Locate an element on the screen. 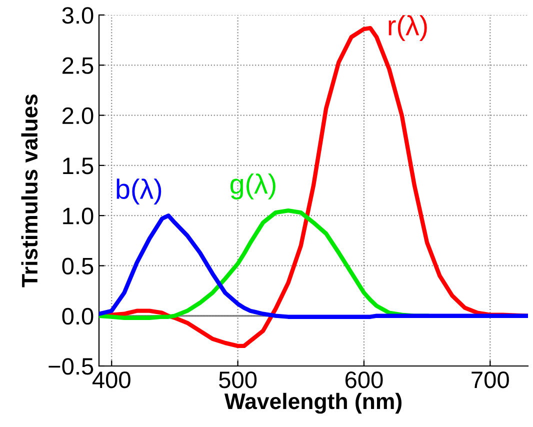 The height and width of the screenshot is (427, 533). y-tick-label: −0.5 is located at coordinates (71, 366).